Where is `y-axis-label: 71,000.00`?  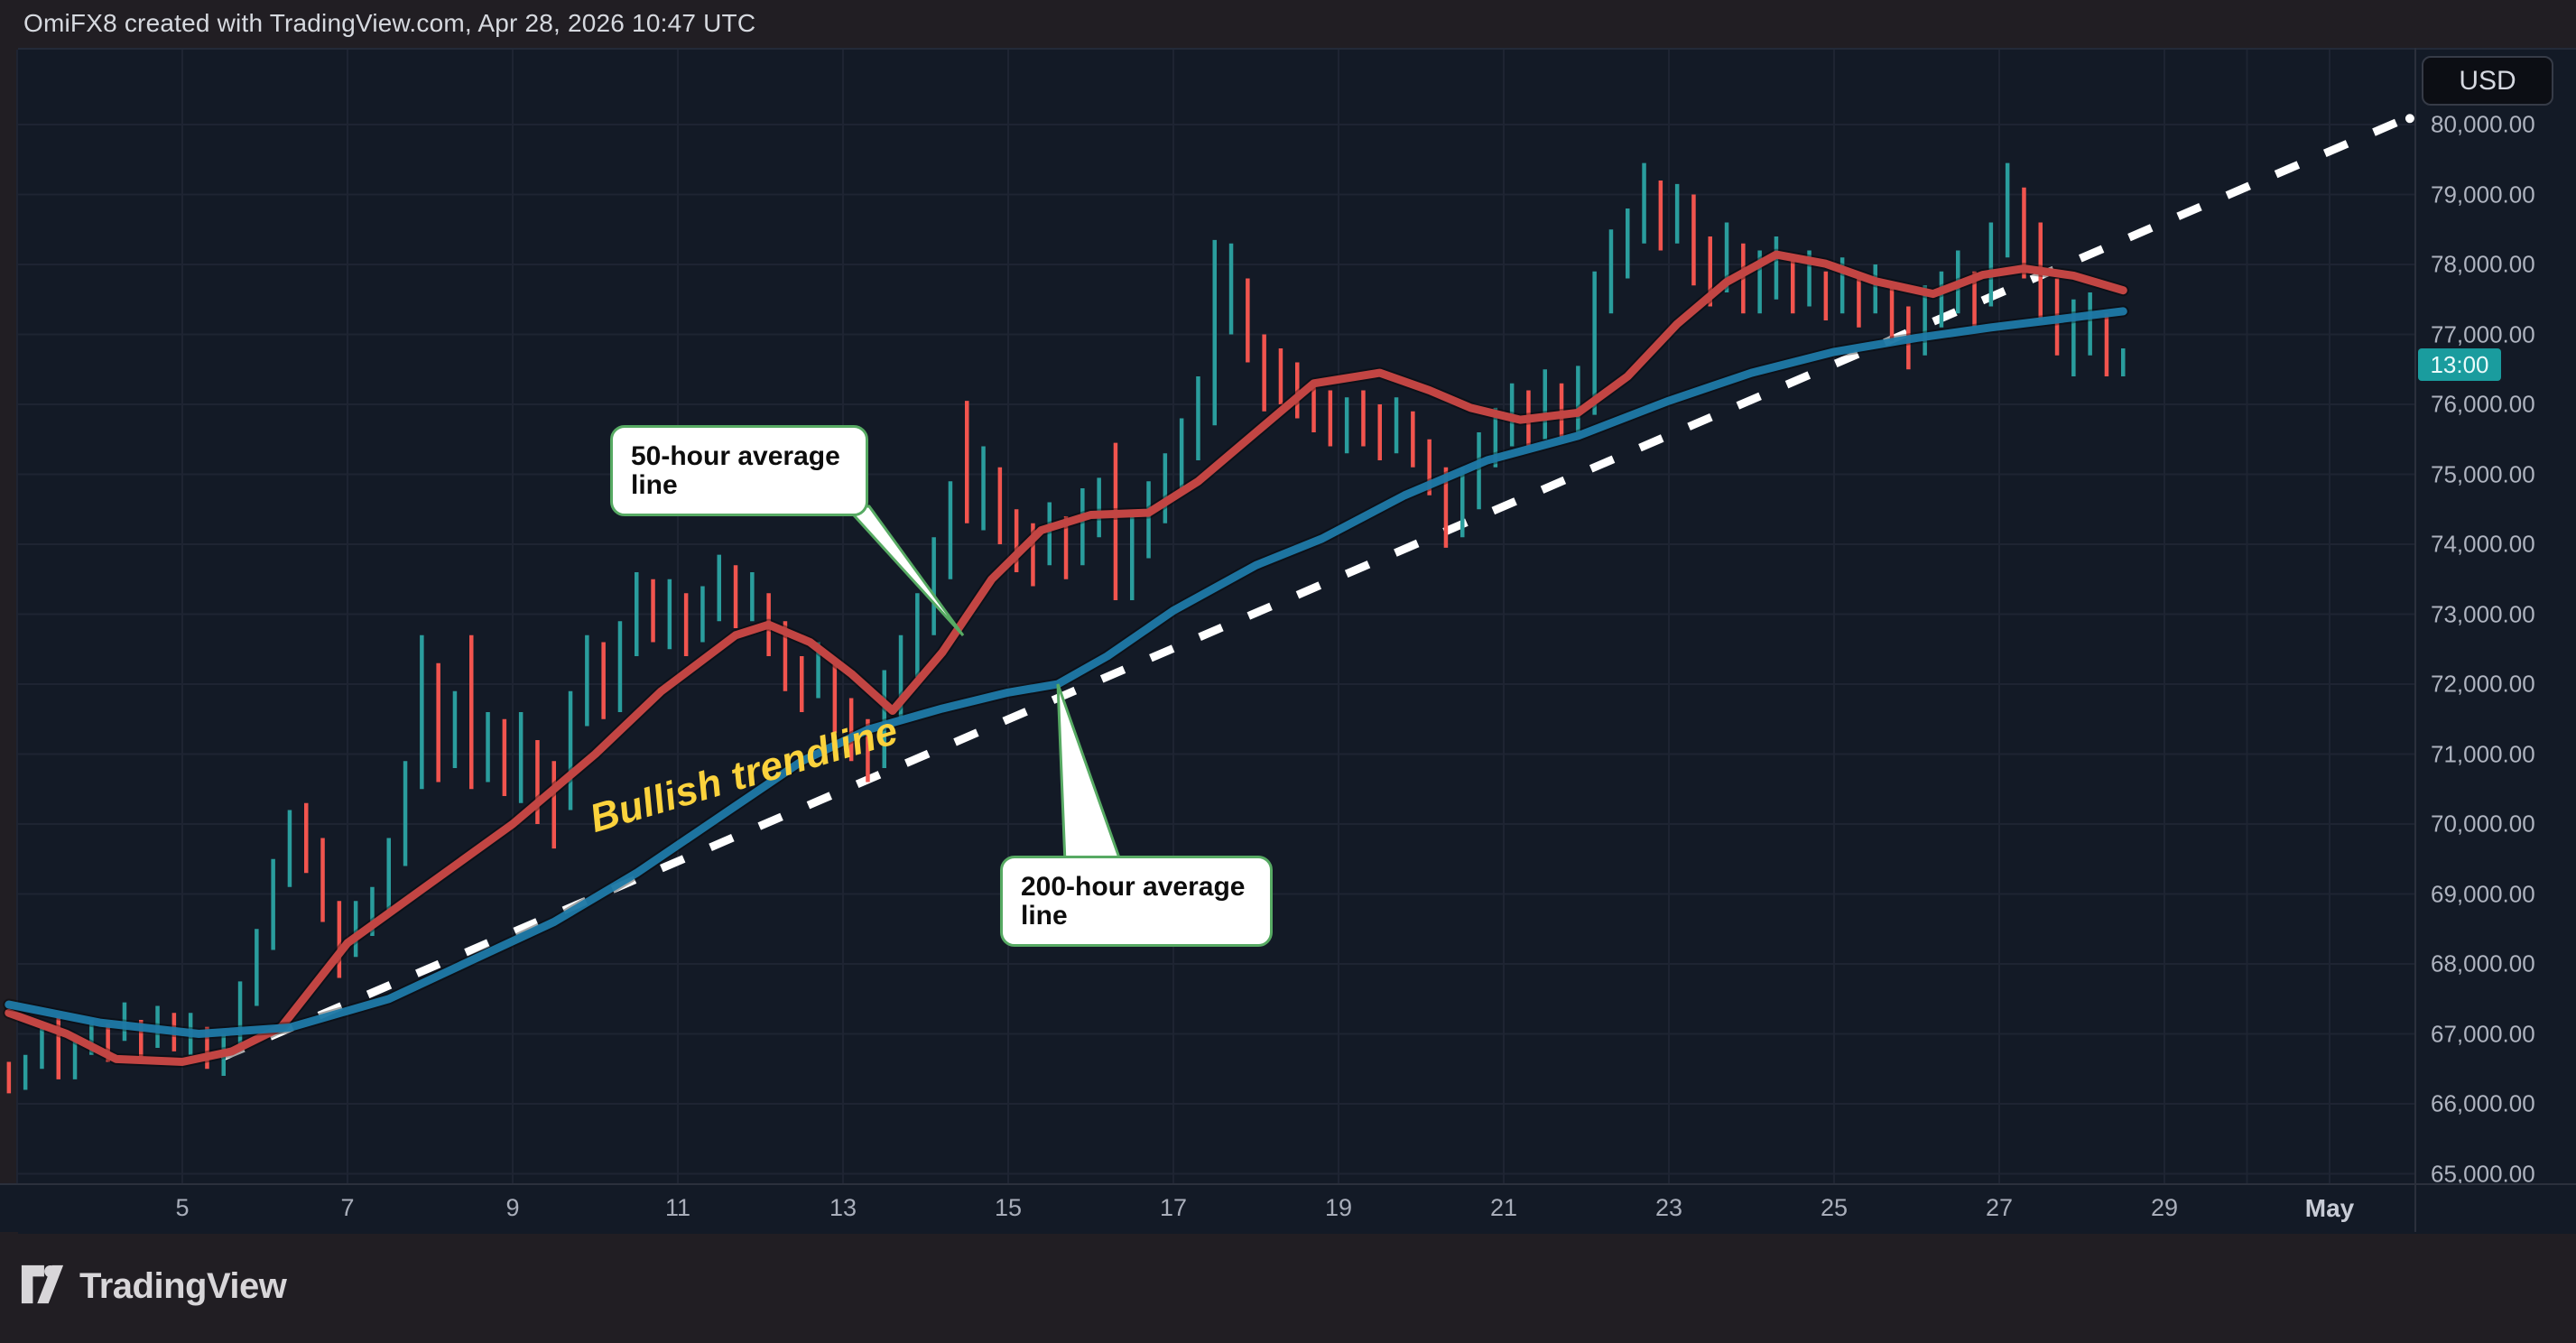 y-axis-label: 71,000.00 is located at coordinates (2483, 754).